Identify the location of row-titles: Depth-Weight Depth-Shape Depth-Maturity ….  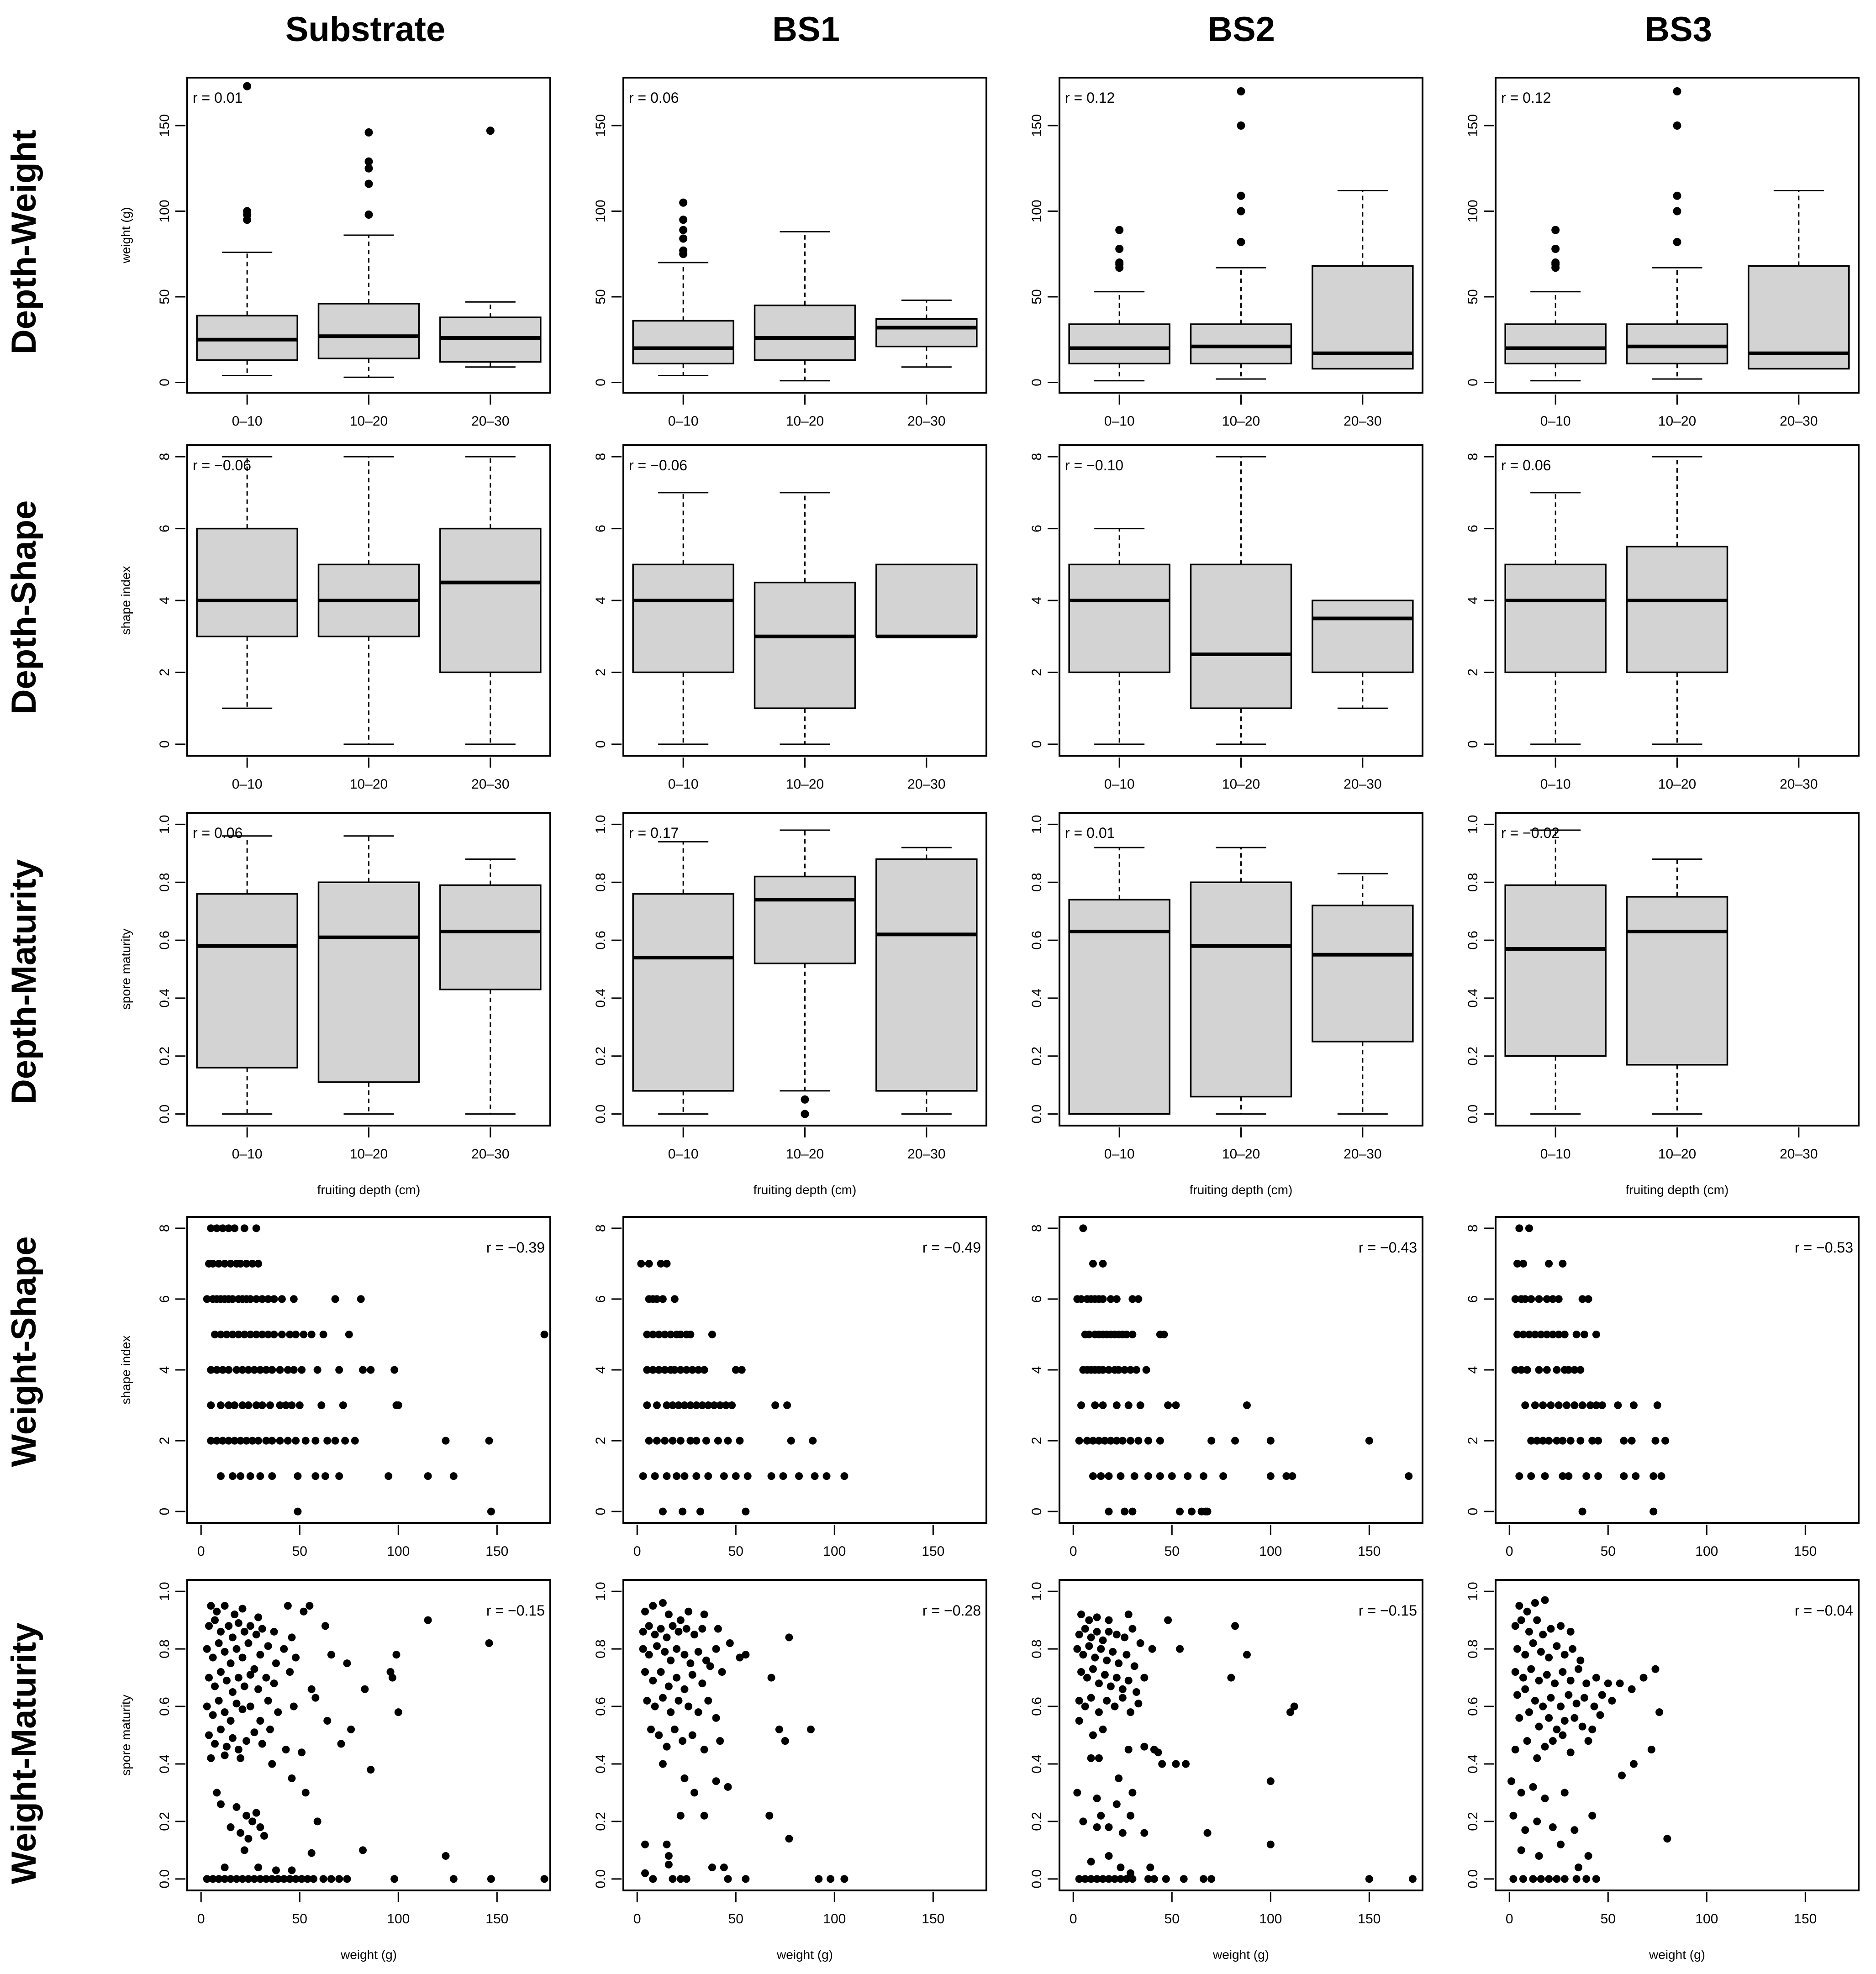
(24, 1007).